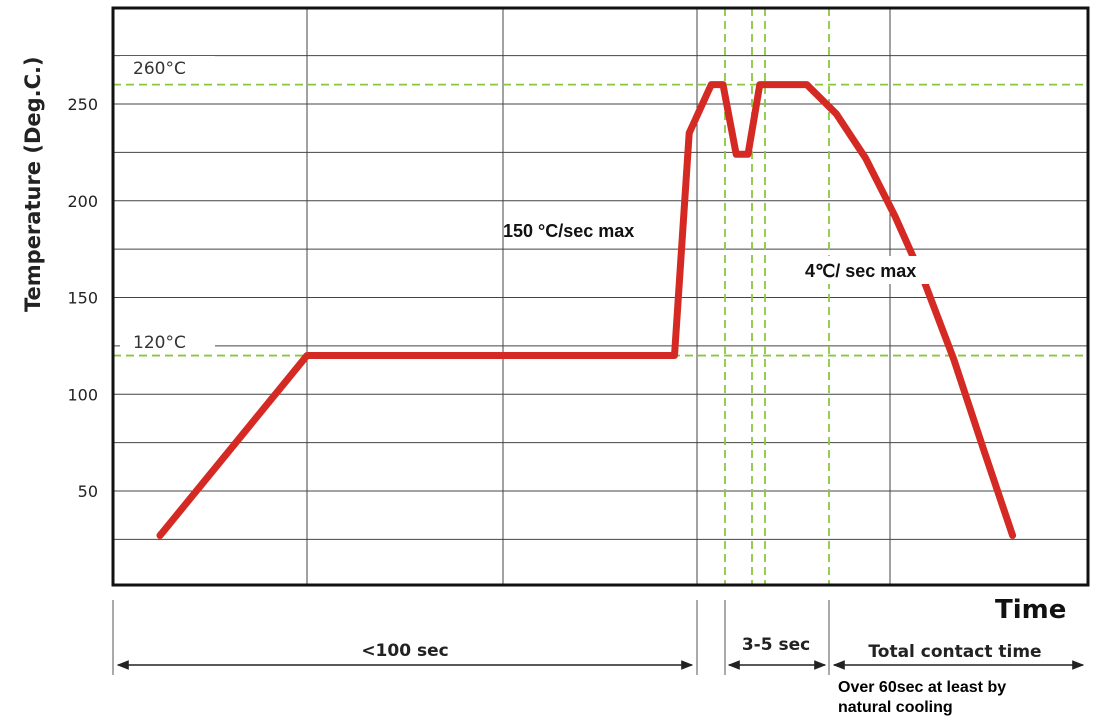 This screenshot has width=1098, height=717. What do you see at coordinates (159, 69) in the screenshot?
I see `ref-label-260: 260°C` at bounding box center [159, 69].